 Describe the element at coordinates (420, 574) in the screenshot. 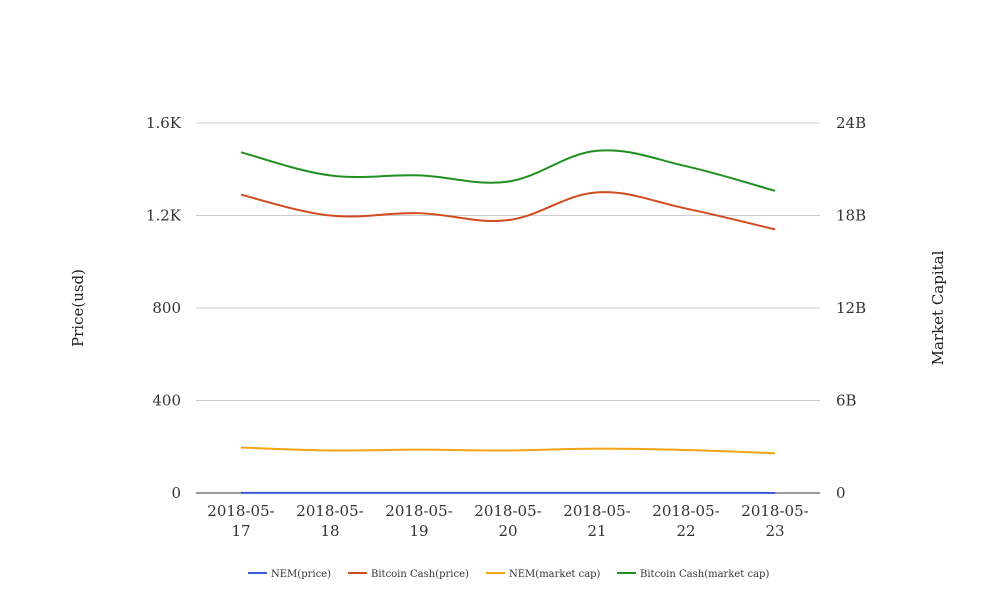

I see `legend-label: Bitcoin Cash(price)` at that location.